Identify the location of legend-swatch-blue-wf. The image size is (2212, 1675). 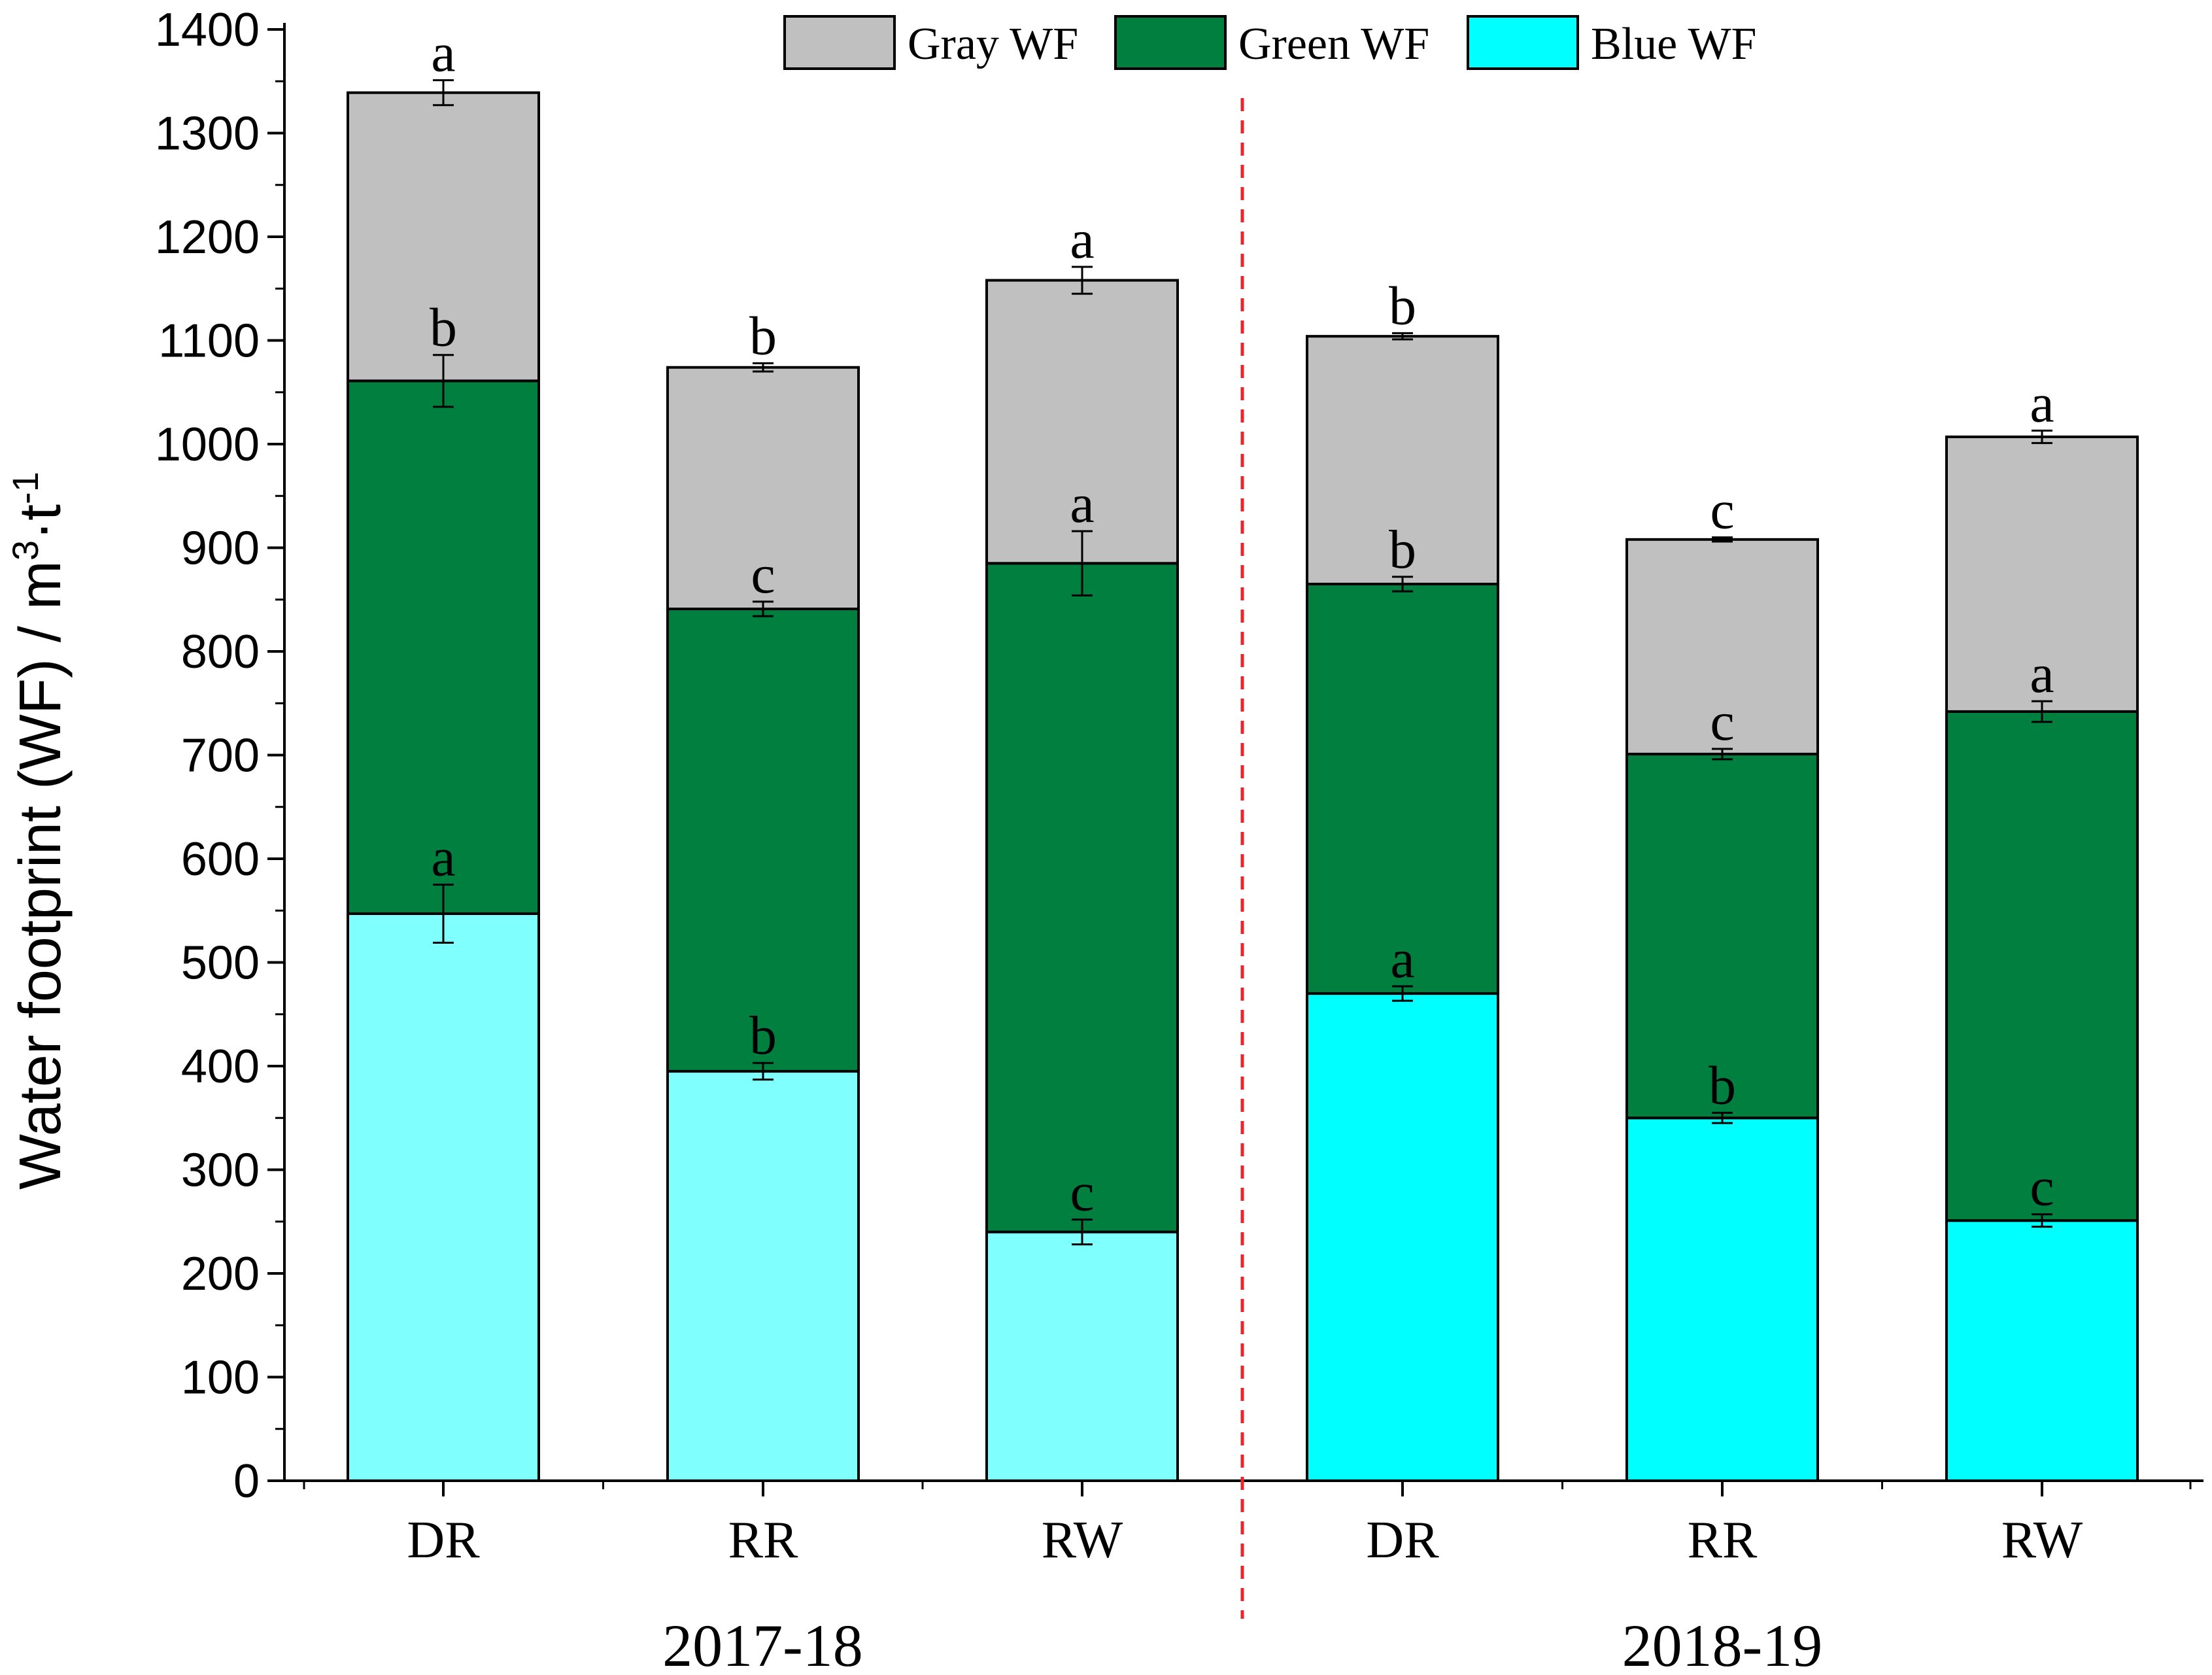
(1523, 43).